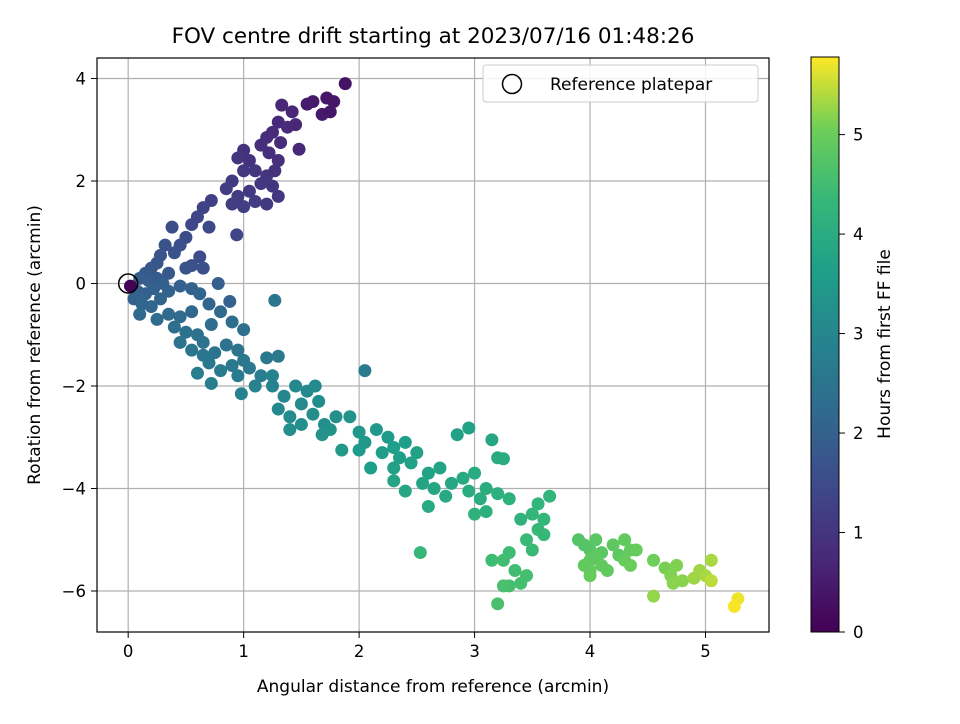 The width and height of the screenshot is (960, 724). Describe the element at coordinates (512, 84) in the screenshot. I see `legend-marker-icon` at that location.